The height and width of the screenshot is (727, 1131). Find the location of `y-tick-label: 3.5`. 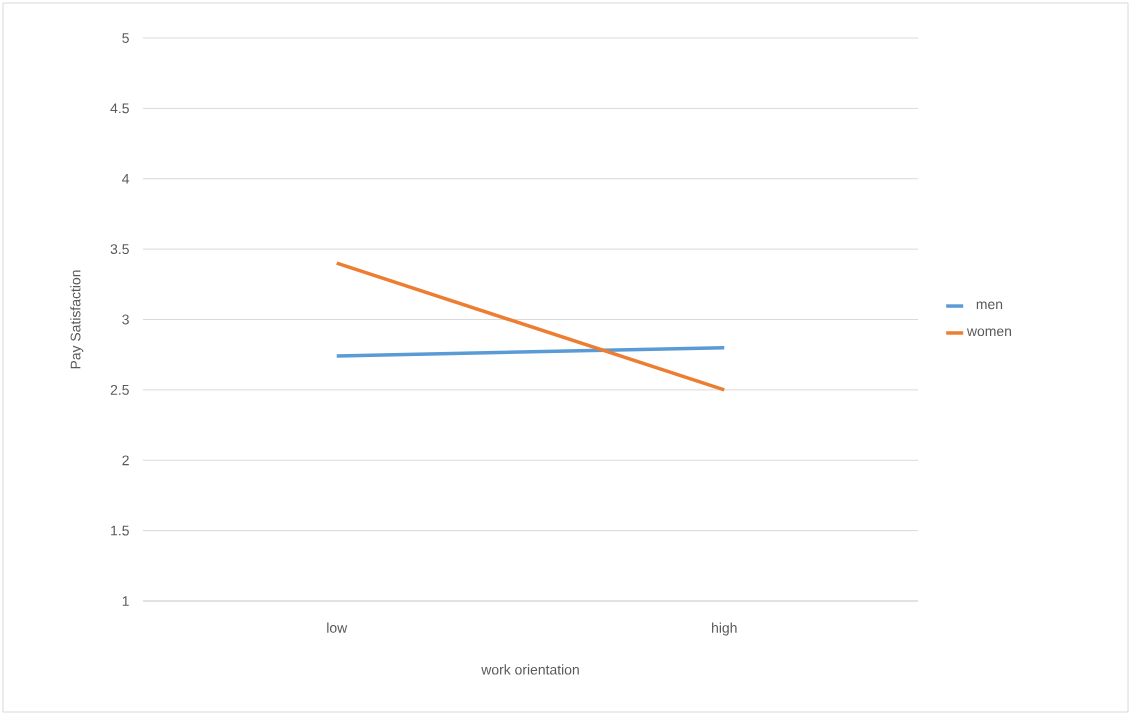

y-tick-label: 3.5 is located at coordinates (119, 249).